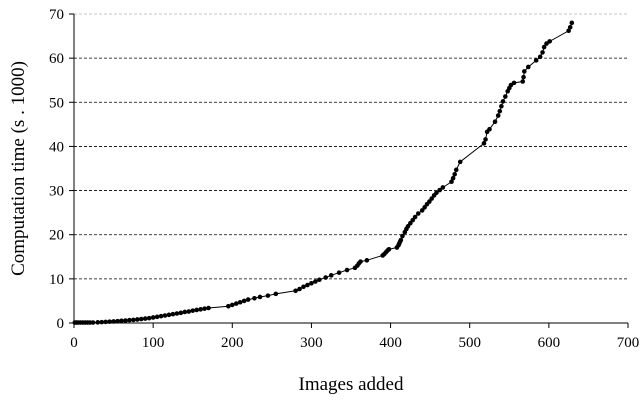 Image resolution: width=644 pixels, height=406 pixels. Describe the element at coordinates (311, 343) in the screenshot. I see `x-tick-label: 300` at that location.